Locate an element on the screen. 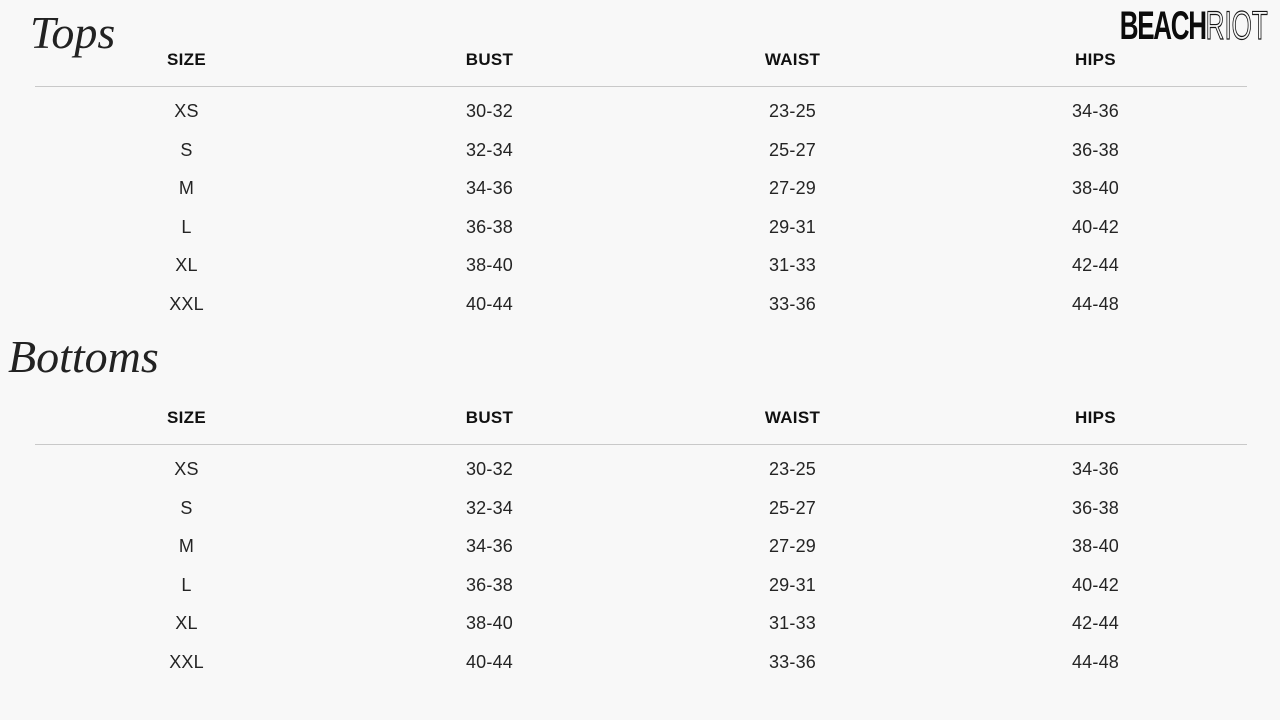  size-chart-bottoms-header: SIZE BUST WAIST HIPS is located at coordinates (641, 422).